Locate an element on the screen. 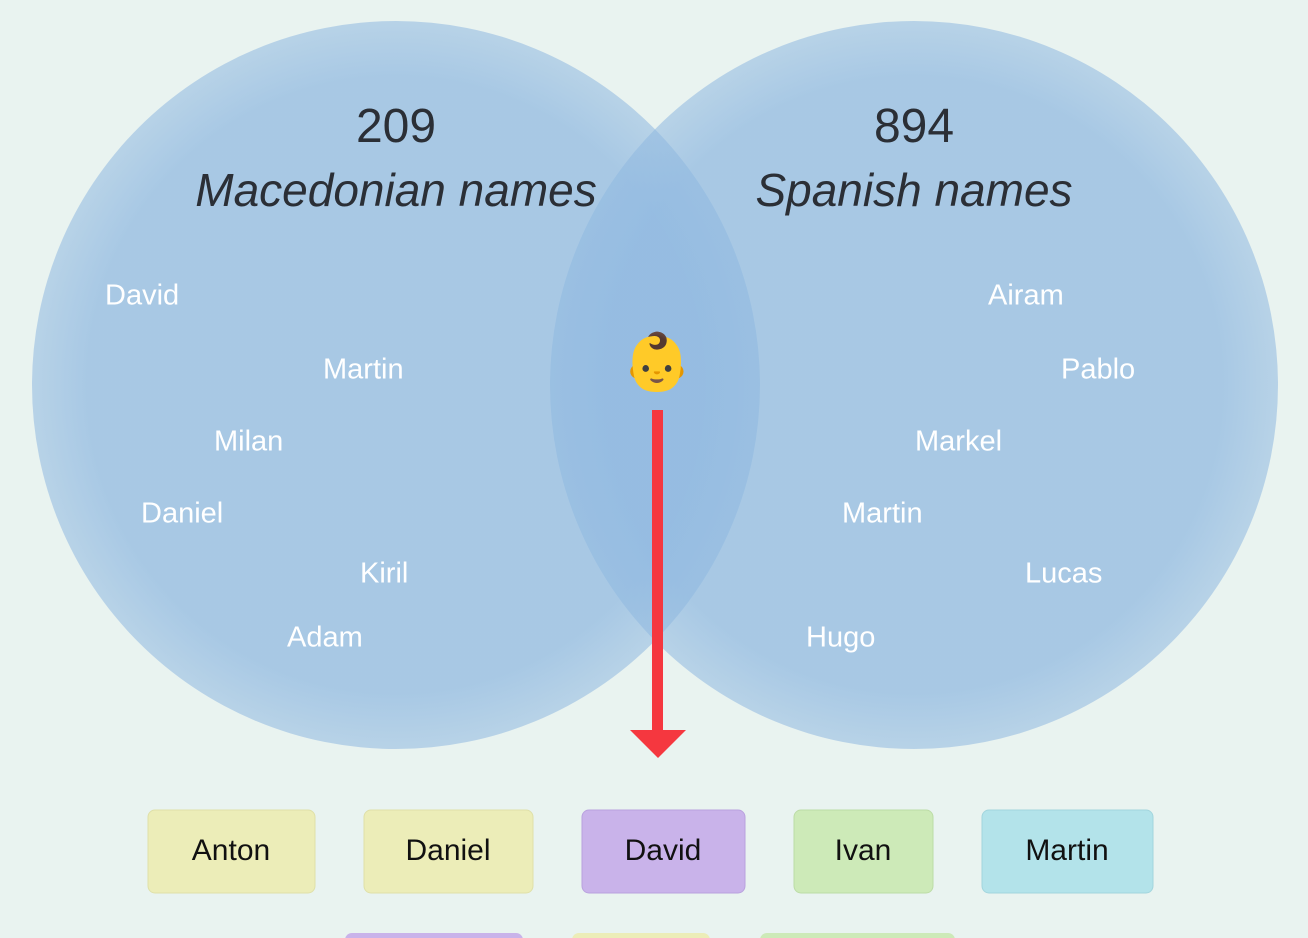 The image size is (1308, 938). name: Lucas is located at coordinates (1063, 574).